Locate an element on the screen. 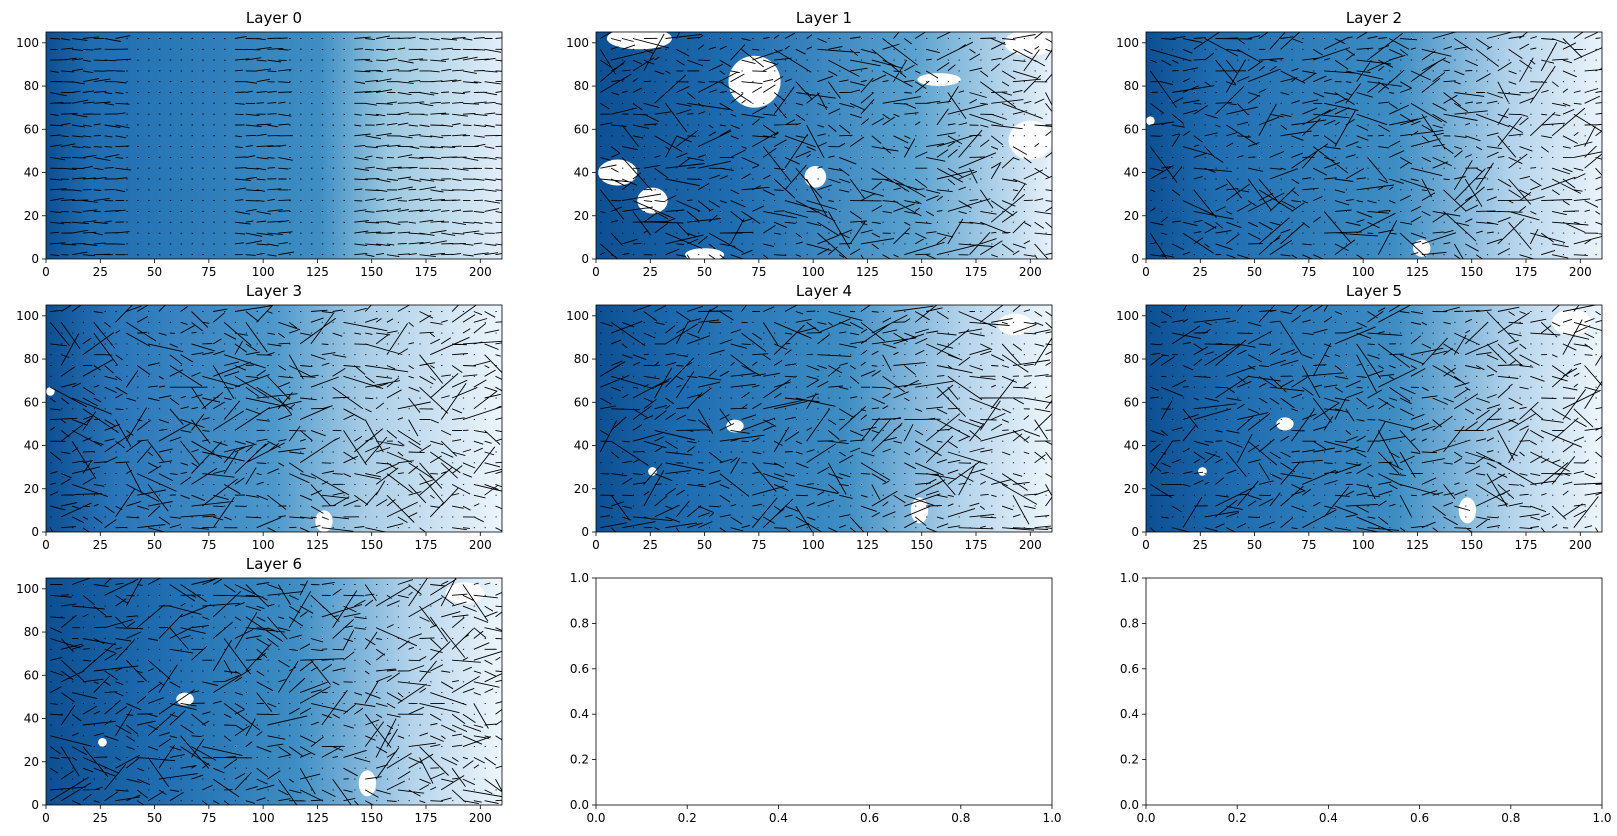 The height and width of the screenshot is (836, 1617). subplot-9: 0.0 0.2 0.4 0.6 0.8 1.0 0.0 0.2 0.4 0.6 0.8 1.0 is located at coordinates (1366, 698).